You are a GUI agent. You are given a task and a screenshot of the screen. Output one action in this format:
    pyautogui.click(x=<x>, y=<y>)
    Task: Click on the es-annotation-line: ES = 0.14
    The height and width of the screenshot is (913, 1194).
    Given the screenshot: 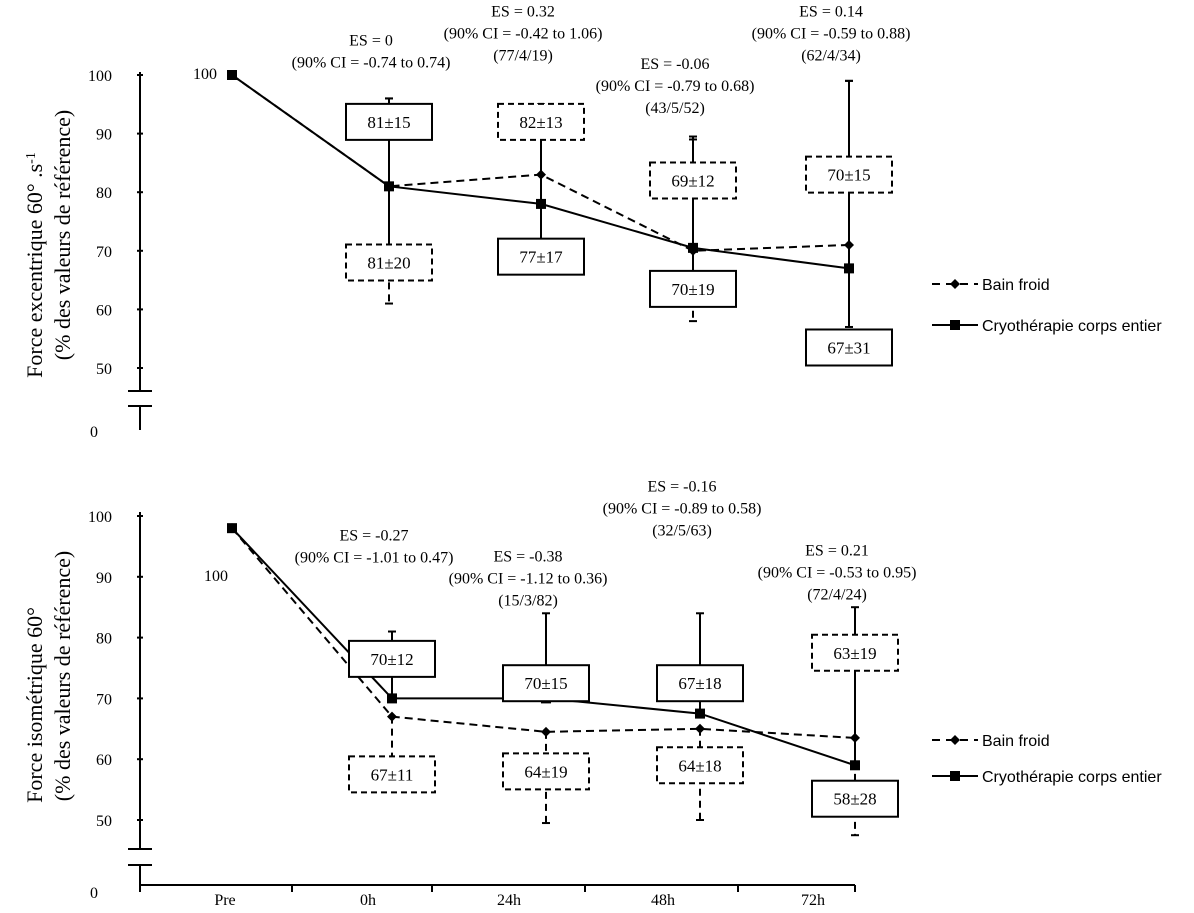 What is the action you would take?
    pyautogui.click(x=831, y=11)
    